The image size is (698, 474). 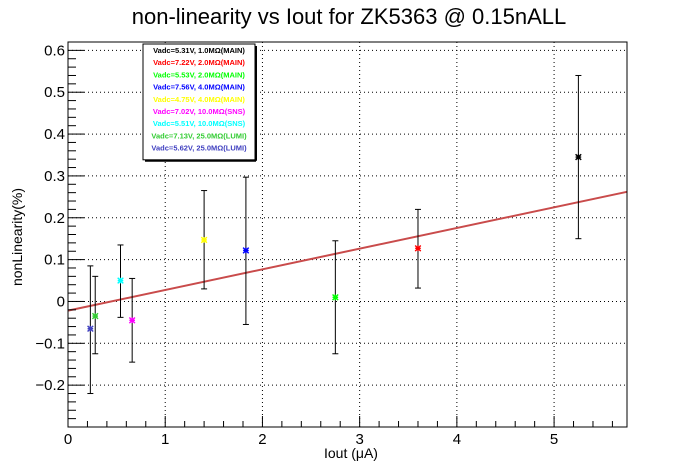 What do you see at coordinates (165, 439) in the screenshot?
I see `x-tick-label: 1` at bounding box center [165, 439].